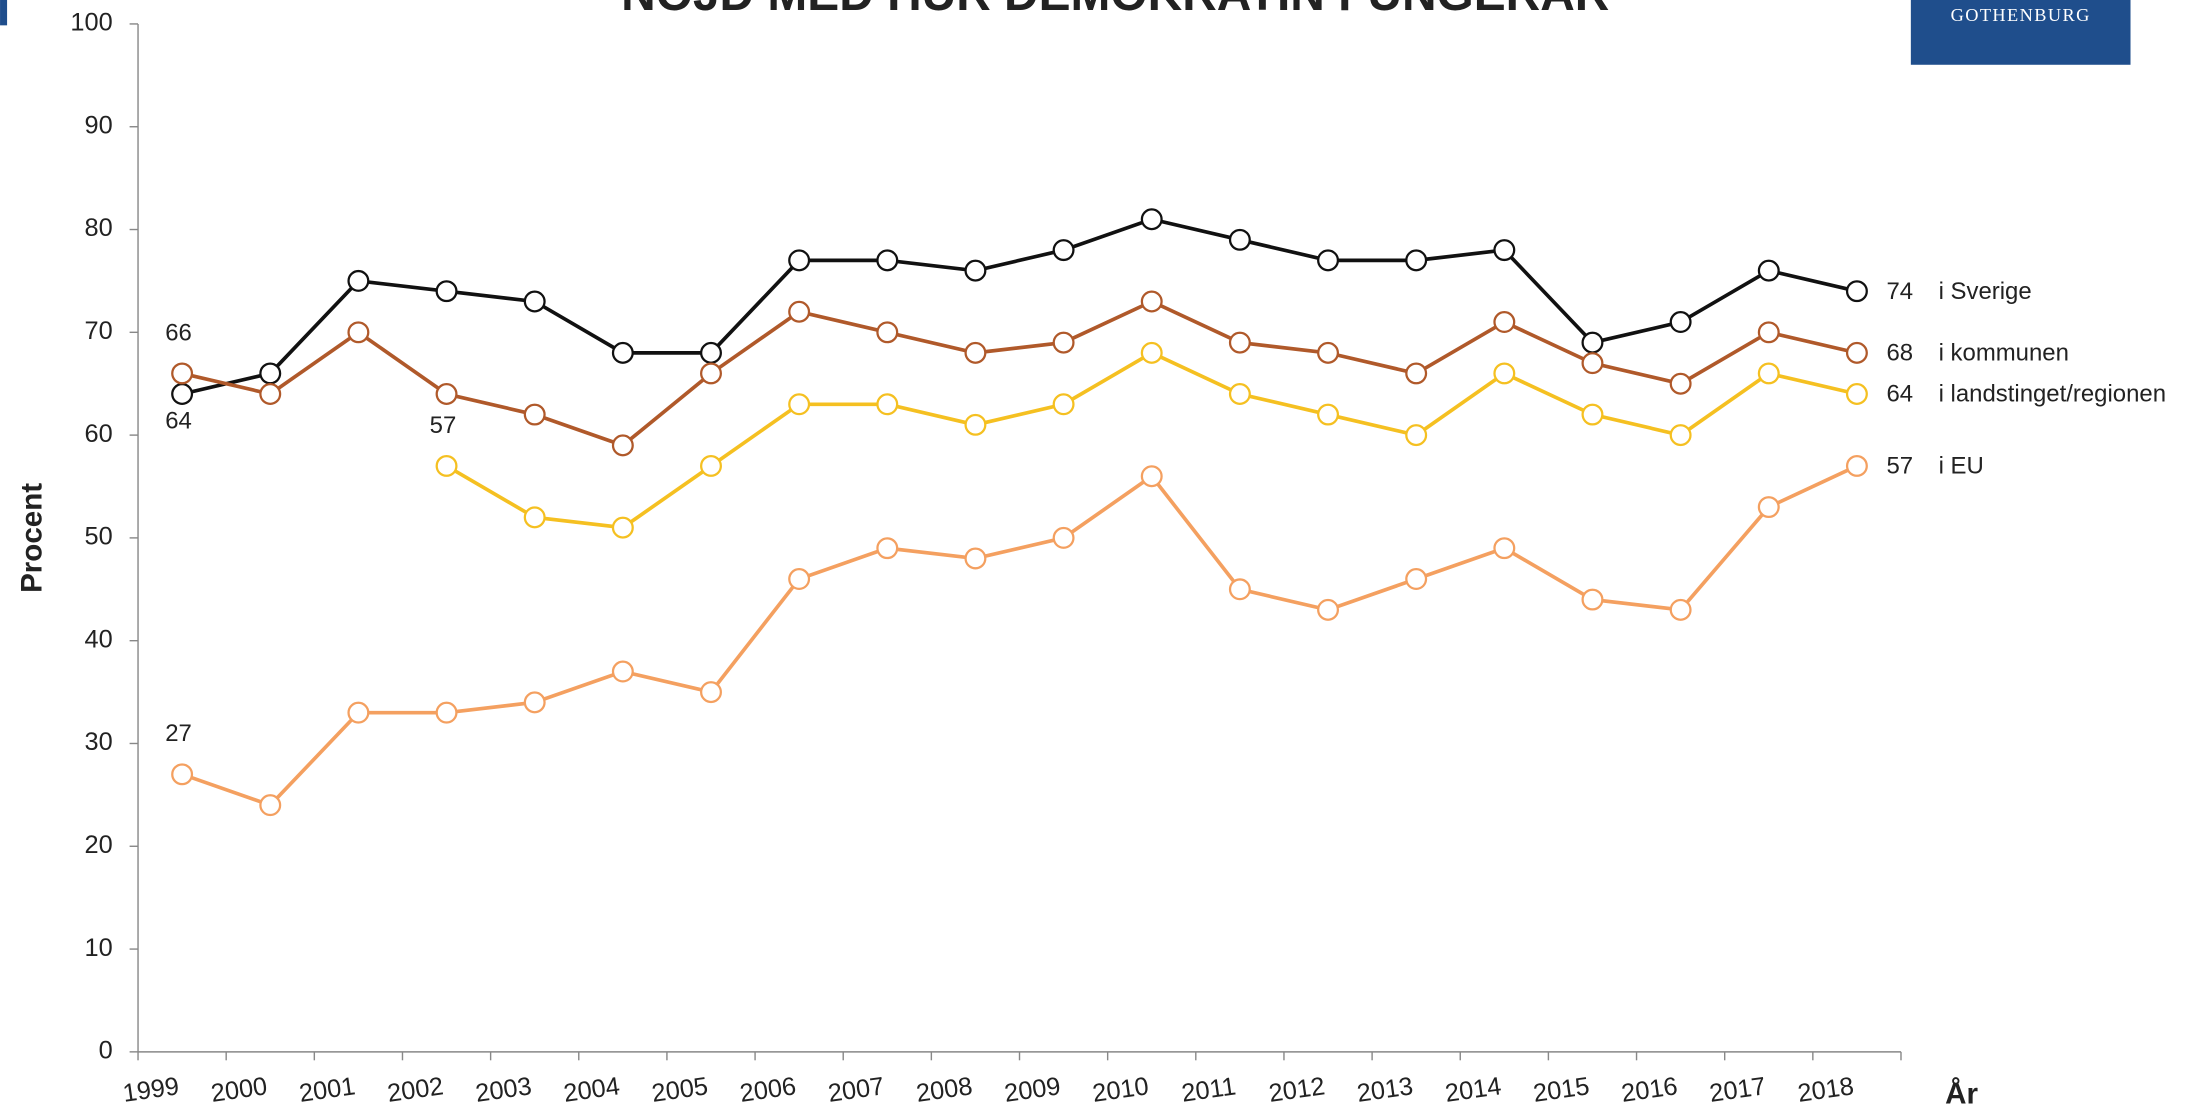  Describe the element at coordinates (2052, 394) in the screenshot. I see `legend-label: i landstinget/regionen` at that location.